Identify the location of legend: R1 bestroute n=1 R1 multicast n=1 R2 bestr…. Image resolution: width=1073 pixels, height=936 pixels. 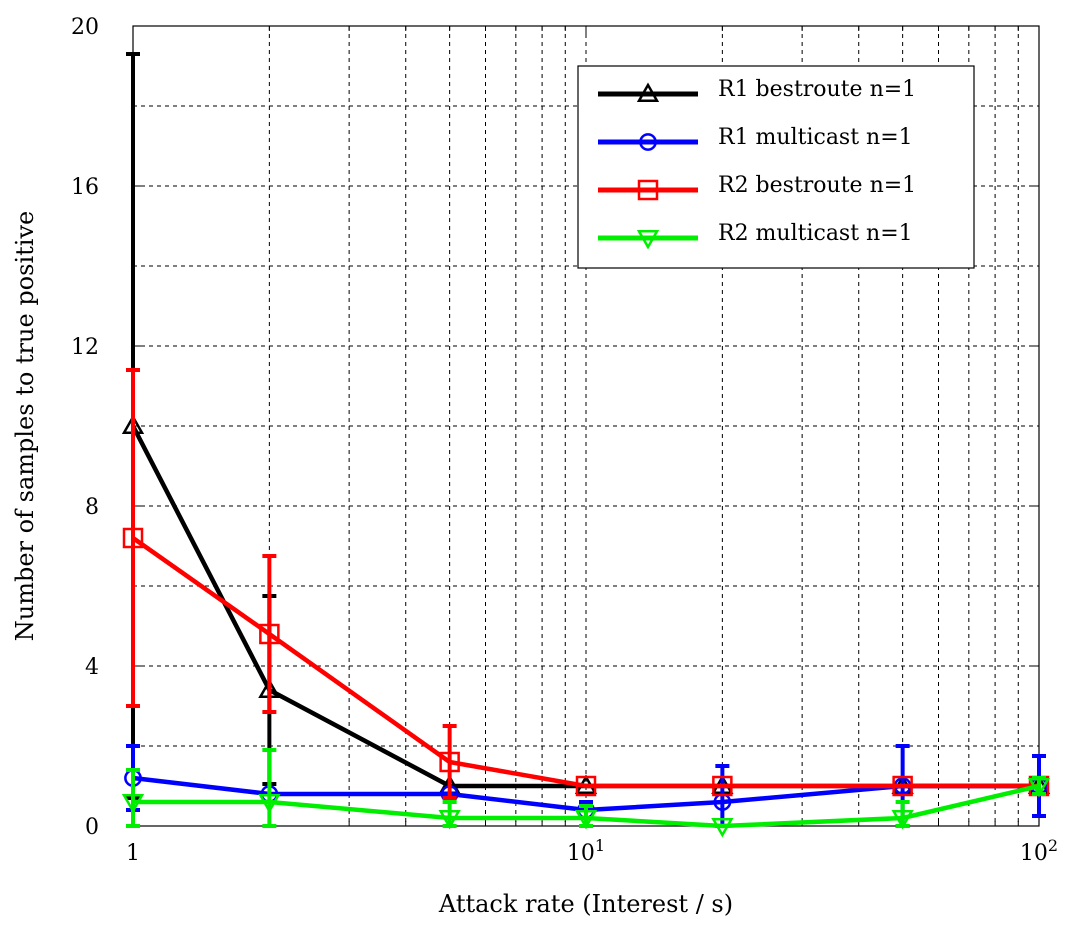
(776, 167).